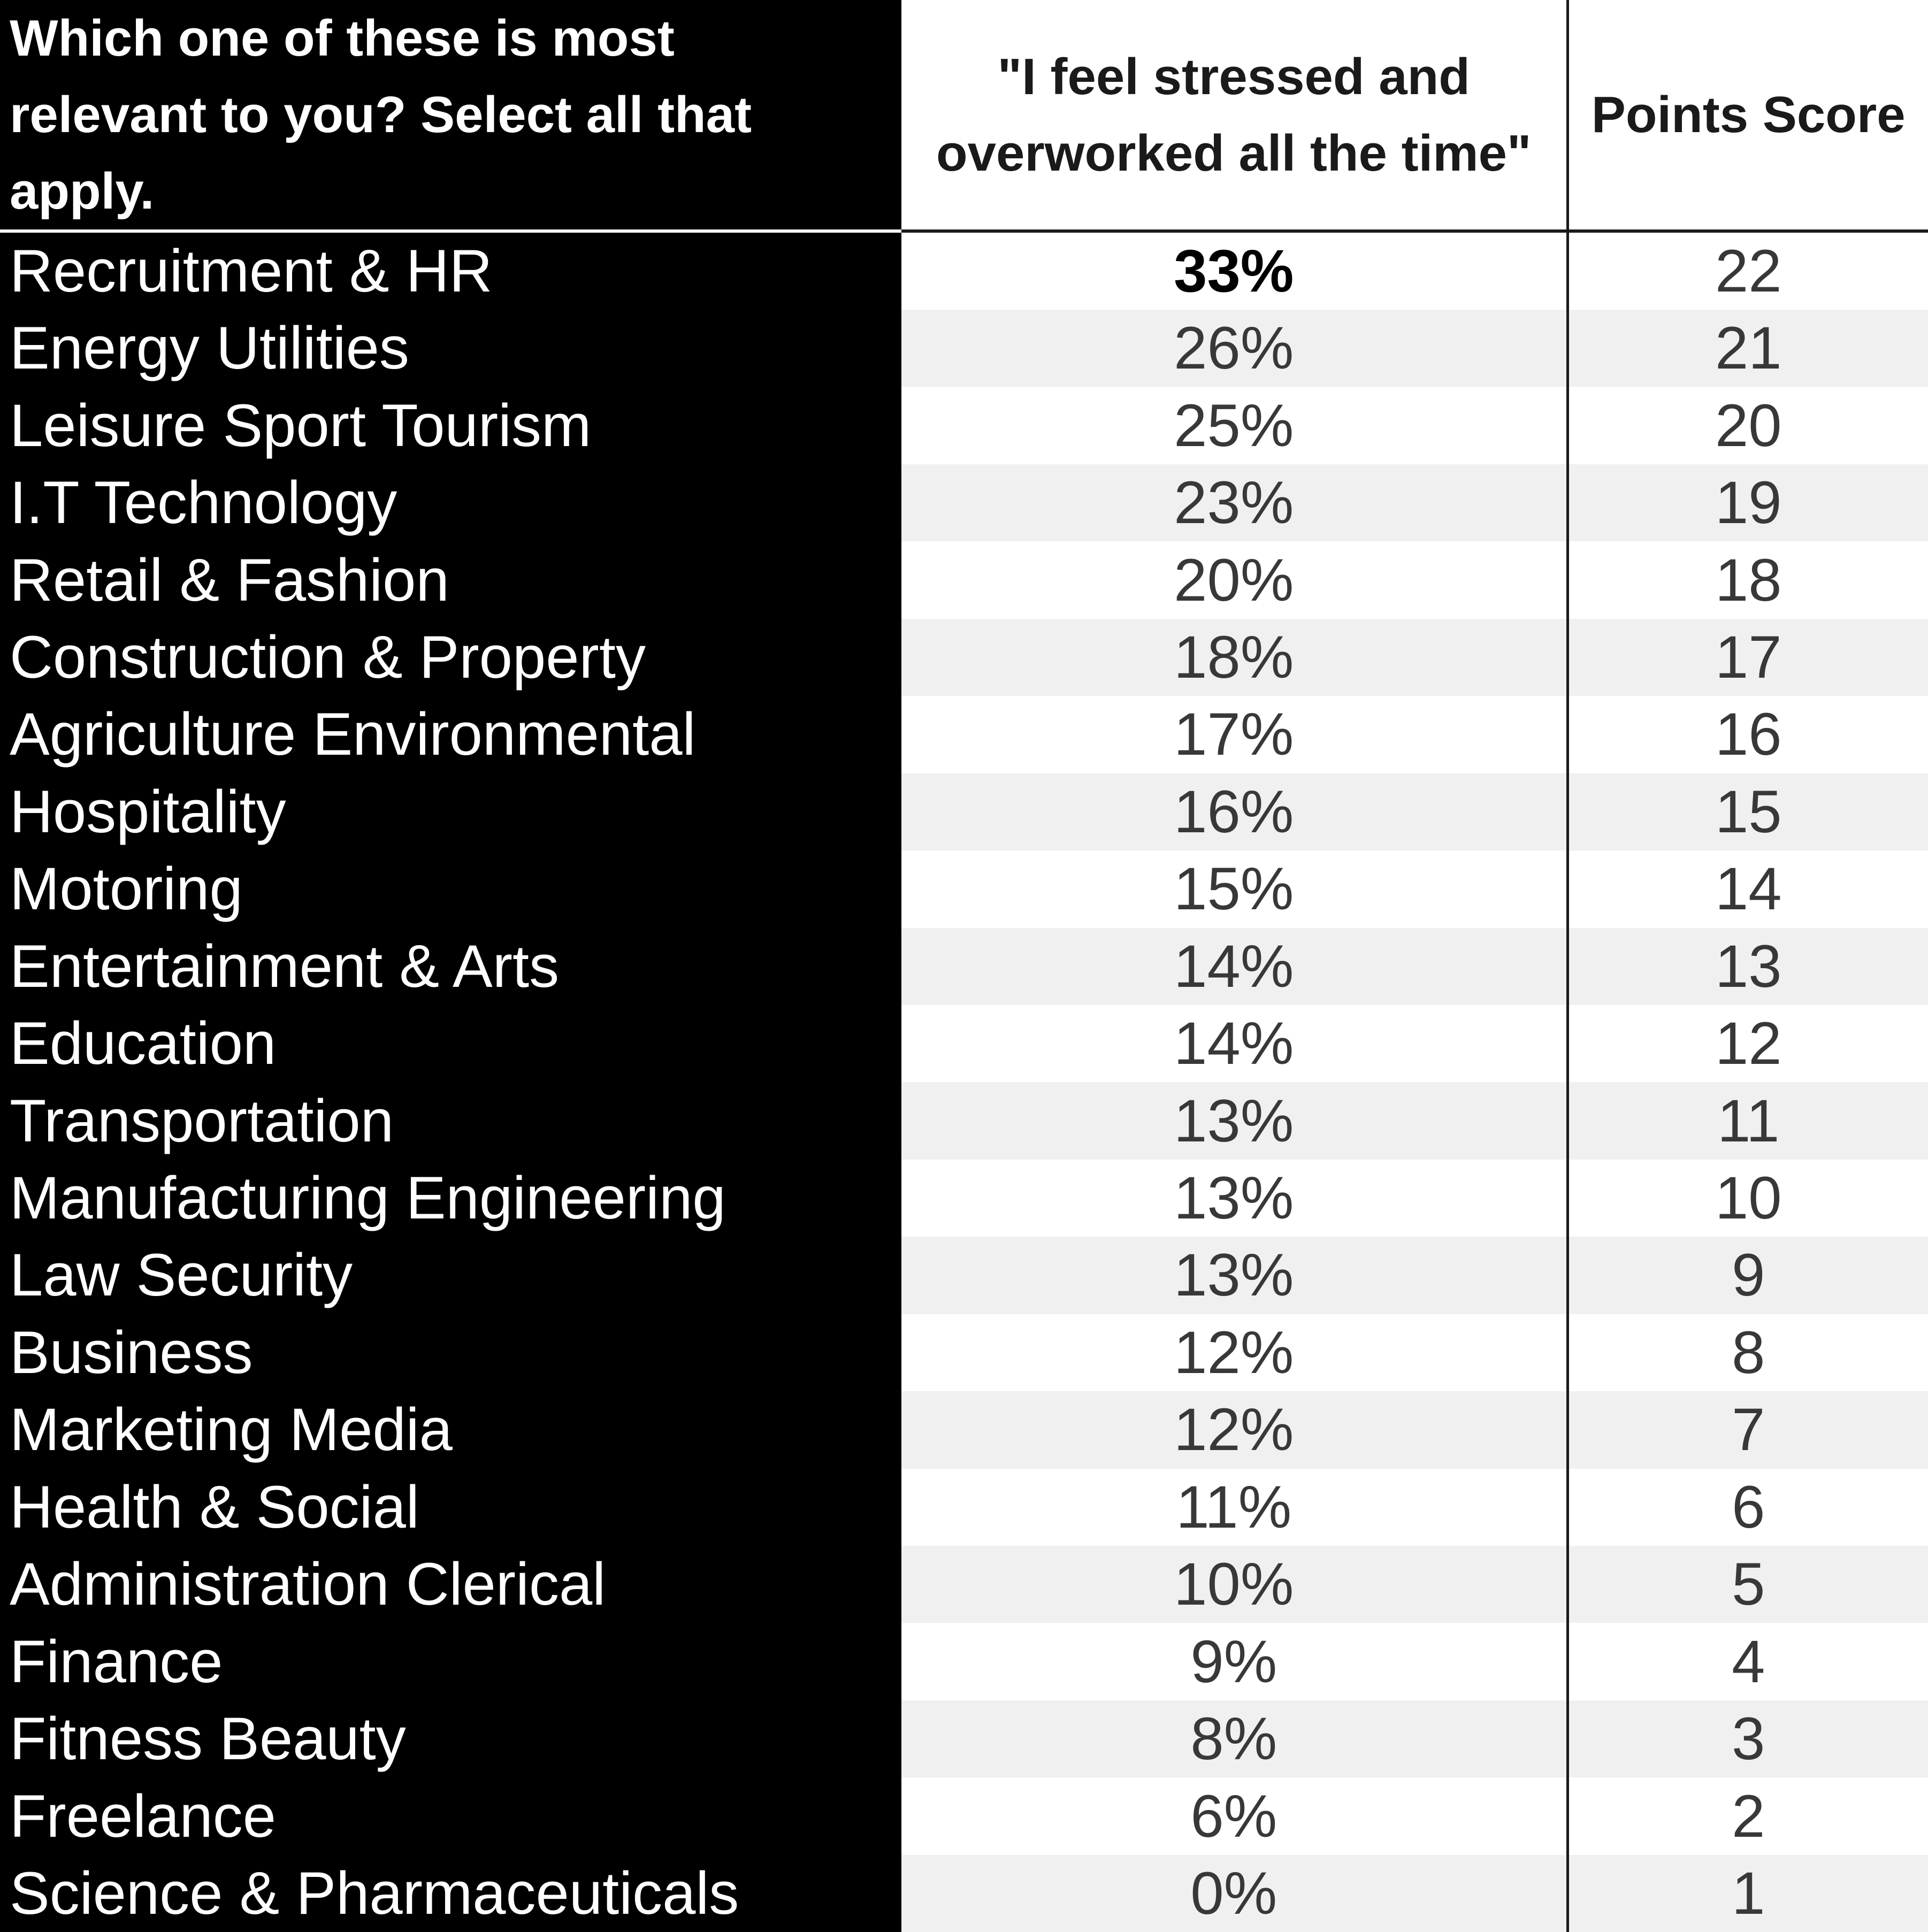  I want to click on category-cell: Administration Clerical, so click(450, 1584).